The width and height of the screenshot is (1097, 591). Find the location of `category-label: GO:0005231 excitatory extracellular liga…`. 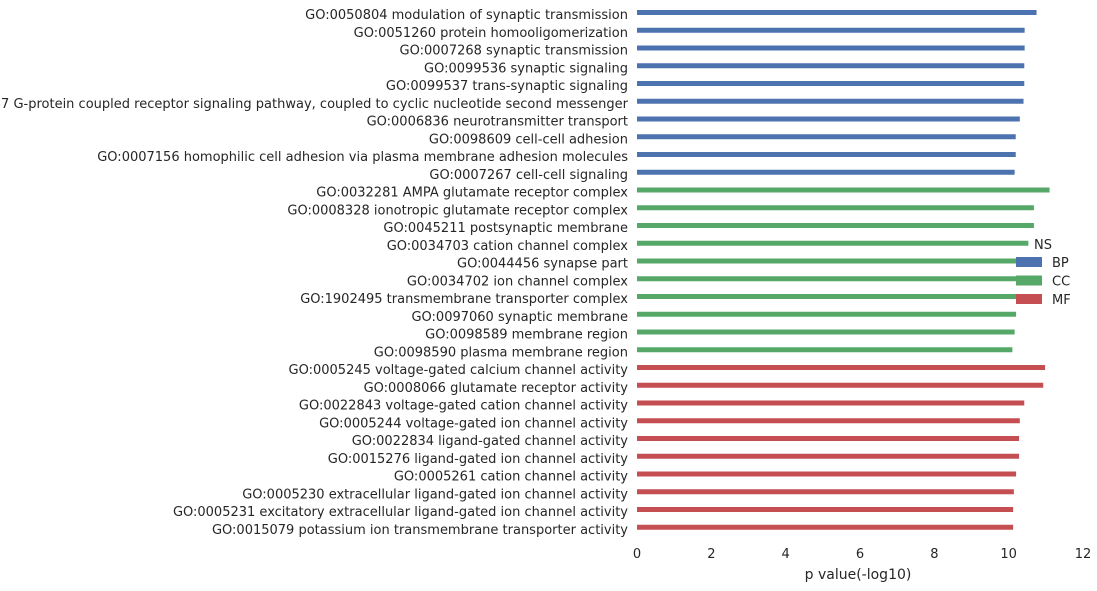

category-label: GO:0005231 excitatory extracellular liga… is located at coordinates (400, 512).